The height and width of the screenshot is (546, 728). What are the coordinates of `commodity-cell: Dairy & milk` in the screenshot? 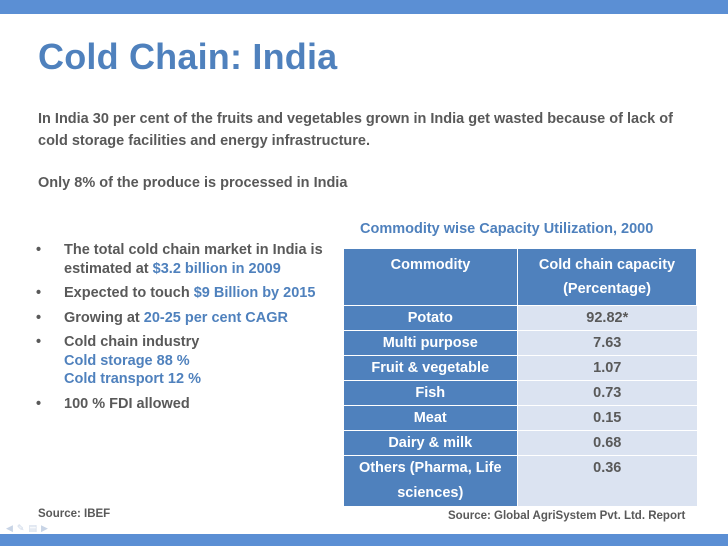 It's located at (430, 443).